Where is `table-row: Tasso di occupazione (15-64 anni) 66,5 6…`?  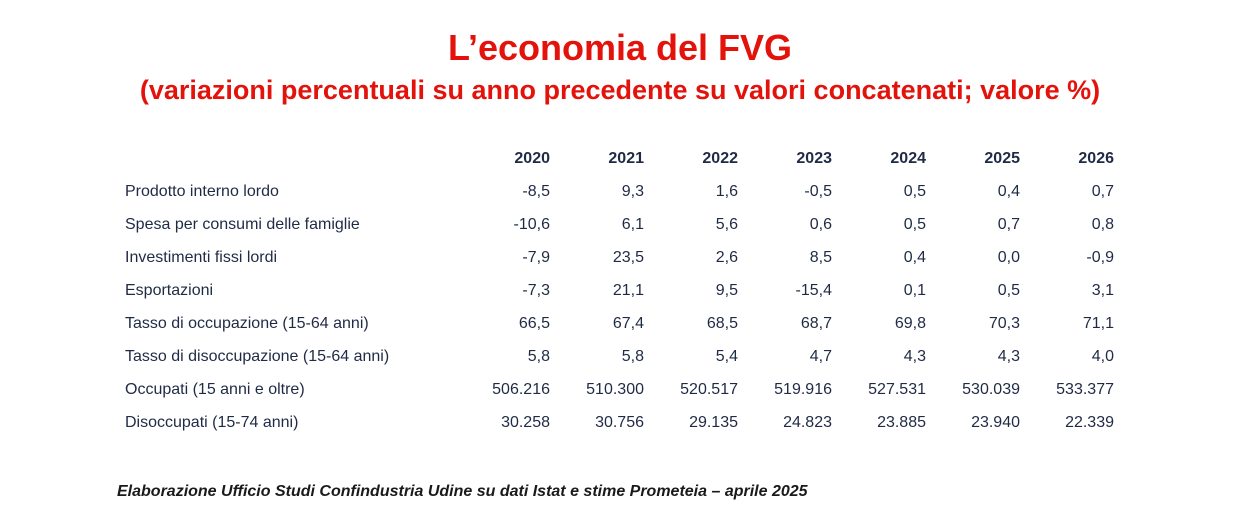 table-row: Tasso di occupazione (15-64 anni) 66,5 6… is located at coordinates (617, 323).